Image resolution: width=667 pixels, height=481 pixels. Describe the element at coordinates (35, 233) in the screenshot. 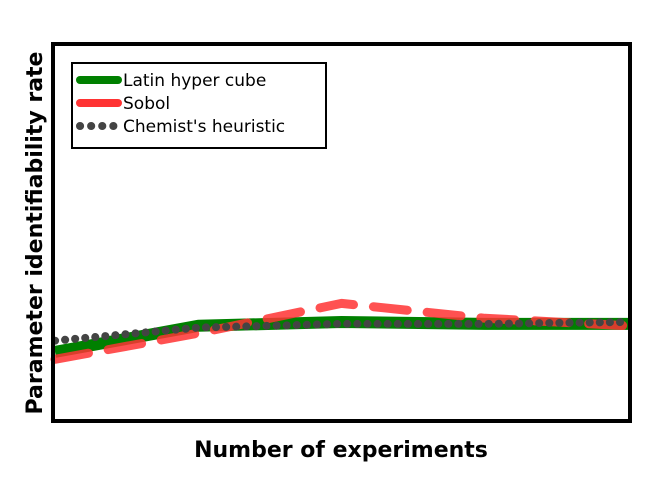

I see `y-axis-label: Parameter identifiability rate` at that location.